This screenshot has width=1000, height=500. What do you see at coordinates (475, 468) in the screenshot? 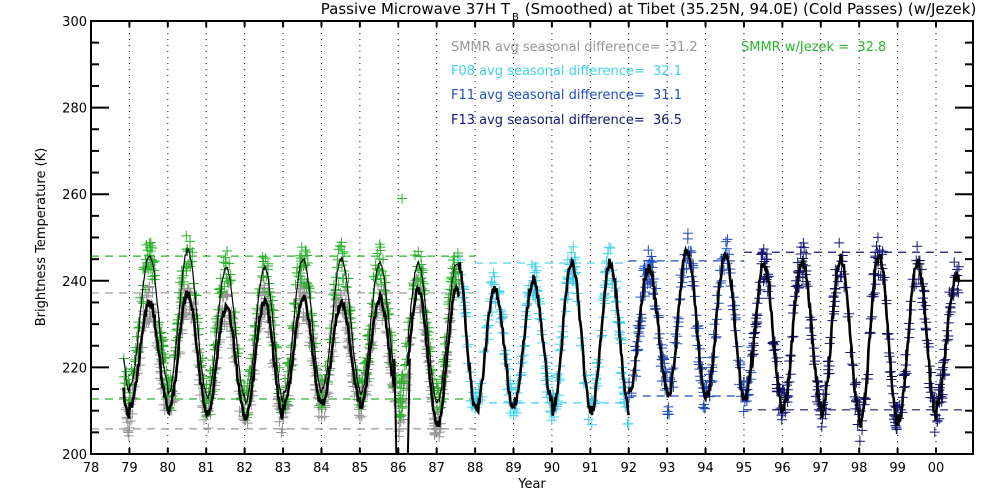
I see `x-tick-label: 88` at bounding box center [475, 468].